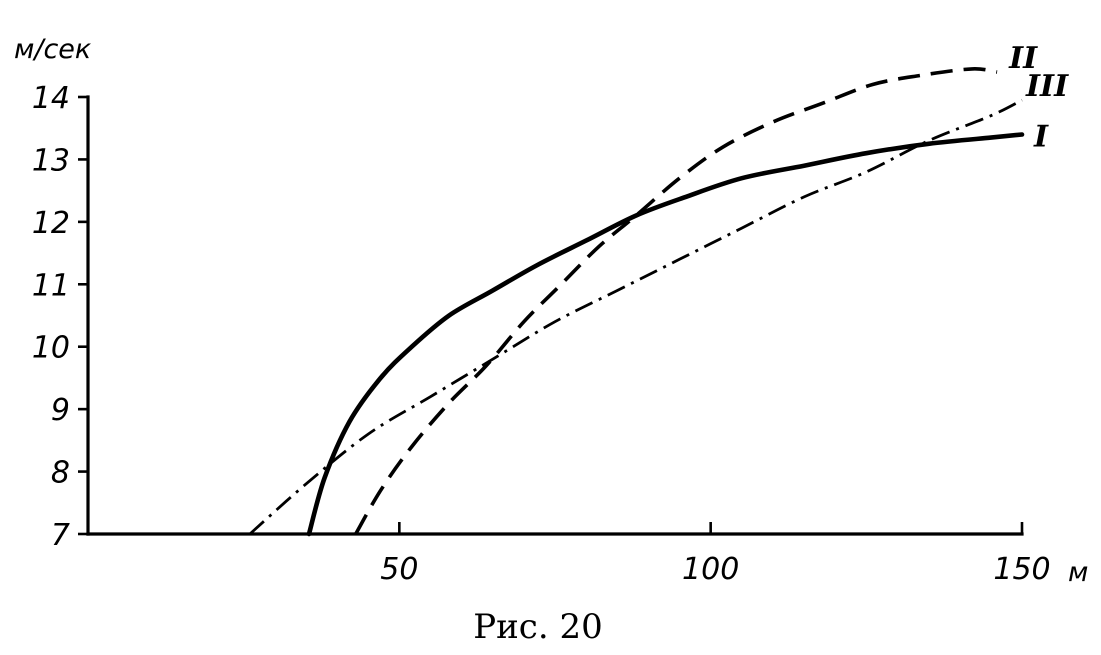 The height and width of the screenshot is (655, 1101). Describe the element at coordinates (60, 535) in the screenshot. I see `y-tick-label: 7` at that location.